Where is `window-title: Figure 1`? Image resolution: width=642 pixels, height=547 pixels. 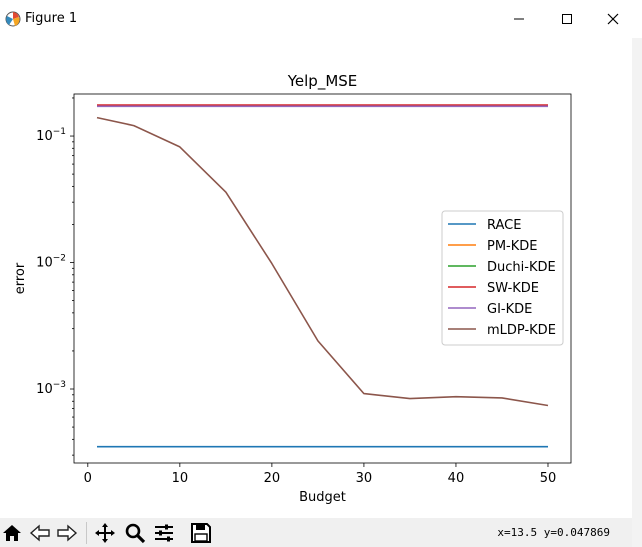
window-title: Figure 1 is located at coordinates (51, 18).